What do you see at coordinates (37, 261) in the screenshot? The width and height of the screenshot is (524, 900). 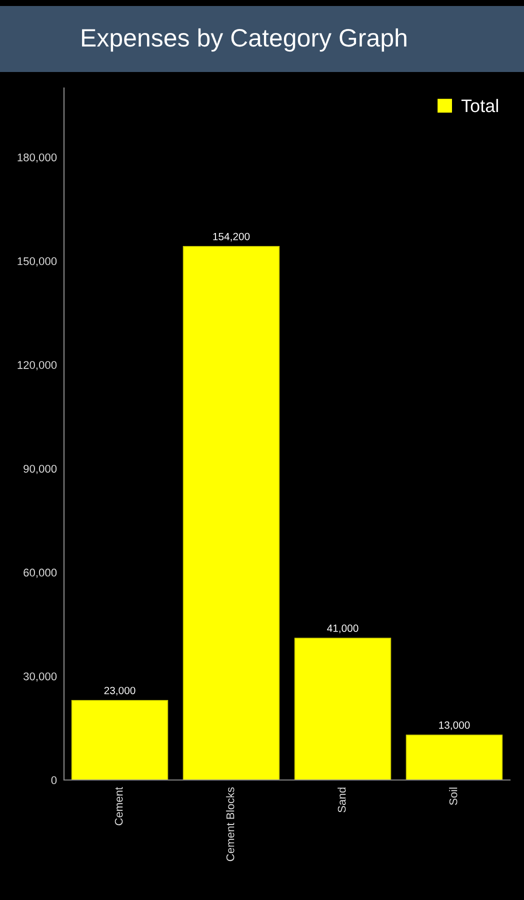 I see `y-tick-label: 150,000` at bounding box center [37, 261].